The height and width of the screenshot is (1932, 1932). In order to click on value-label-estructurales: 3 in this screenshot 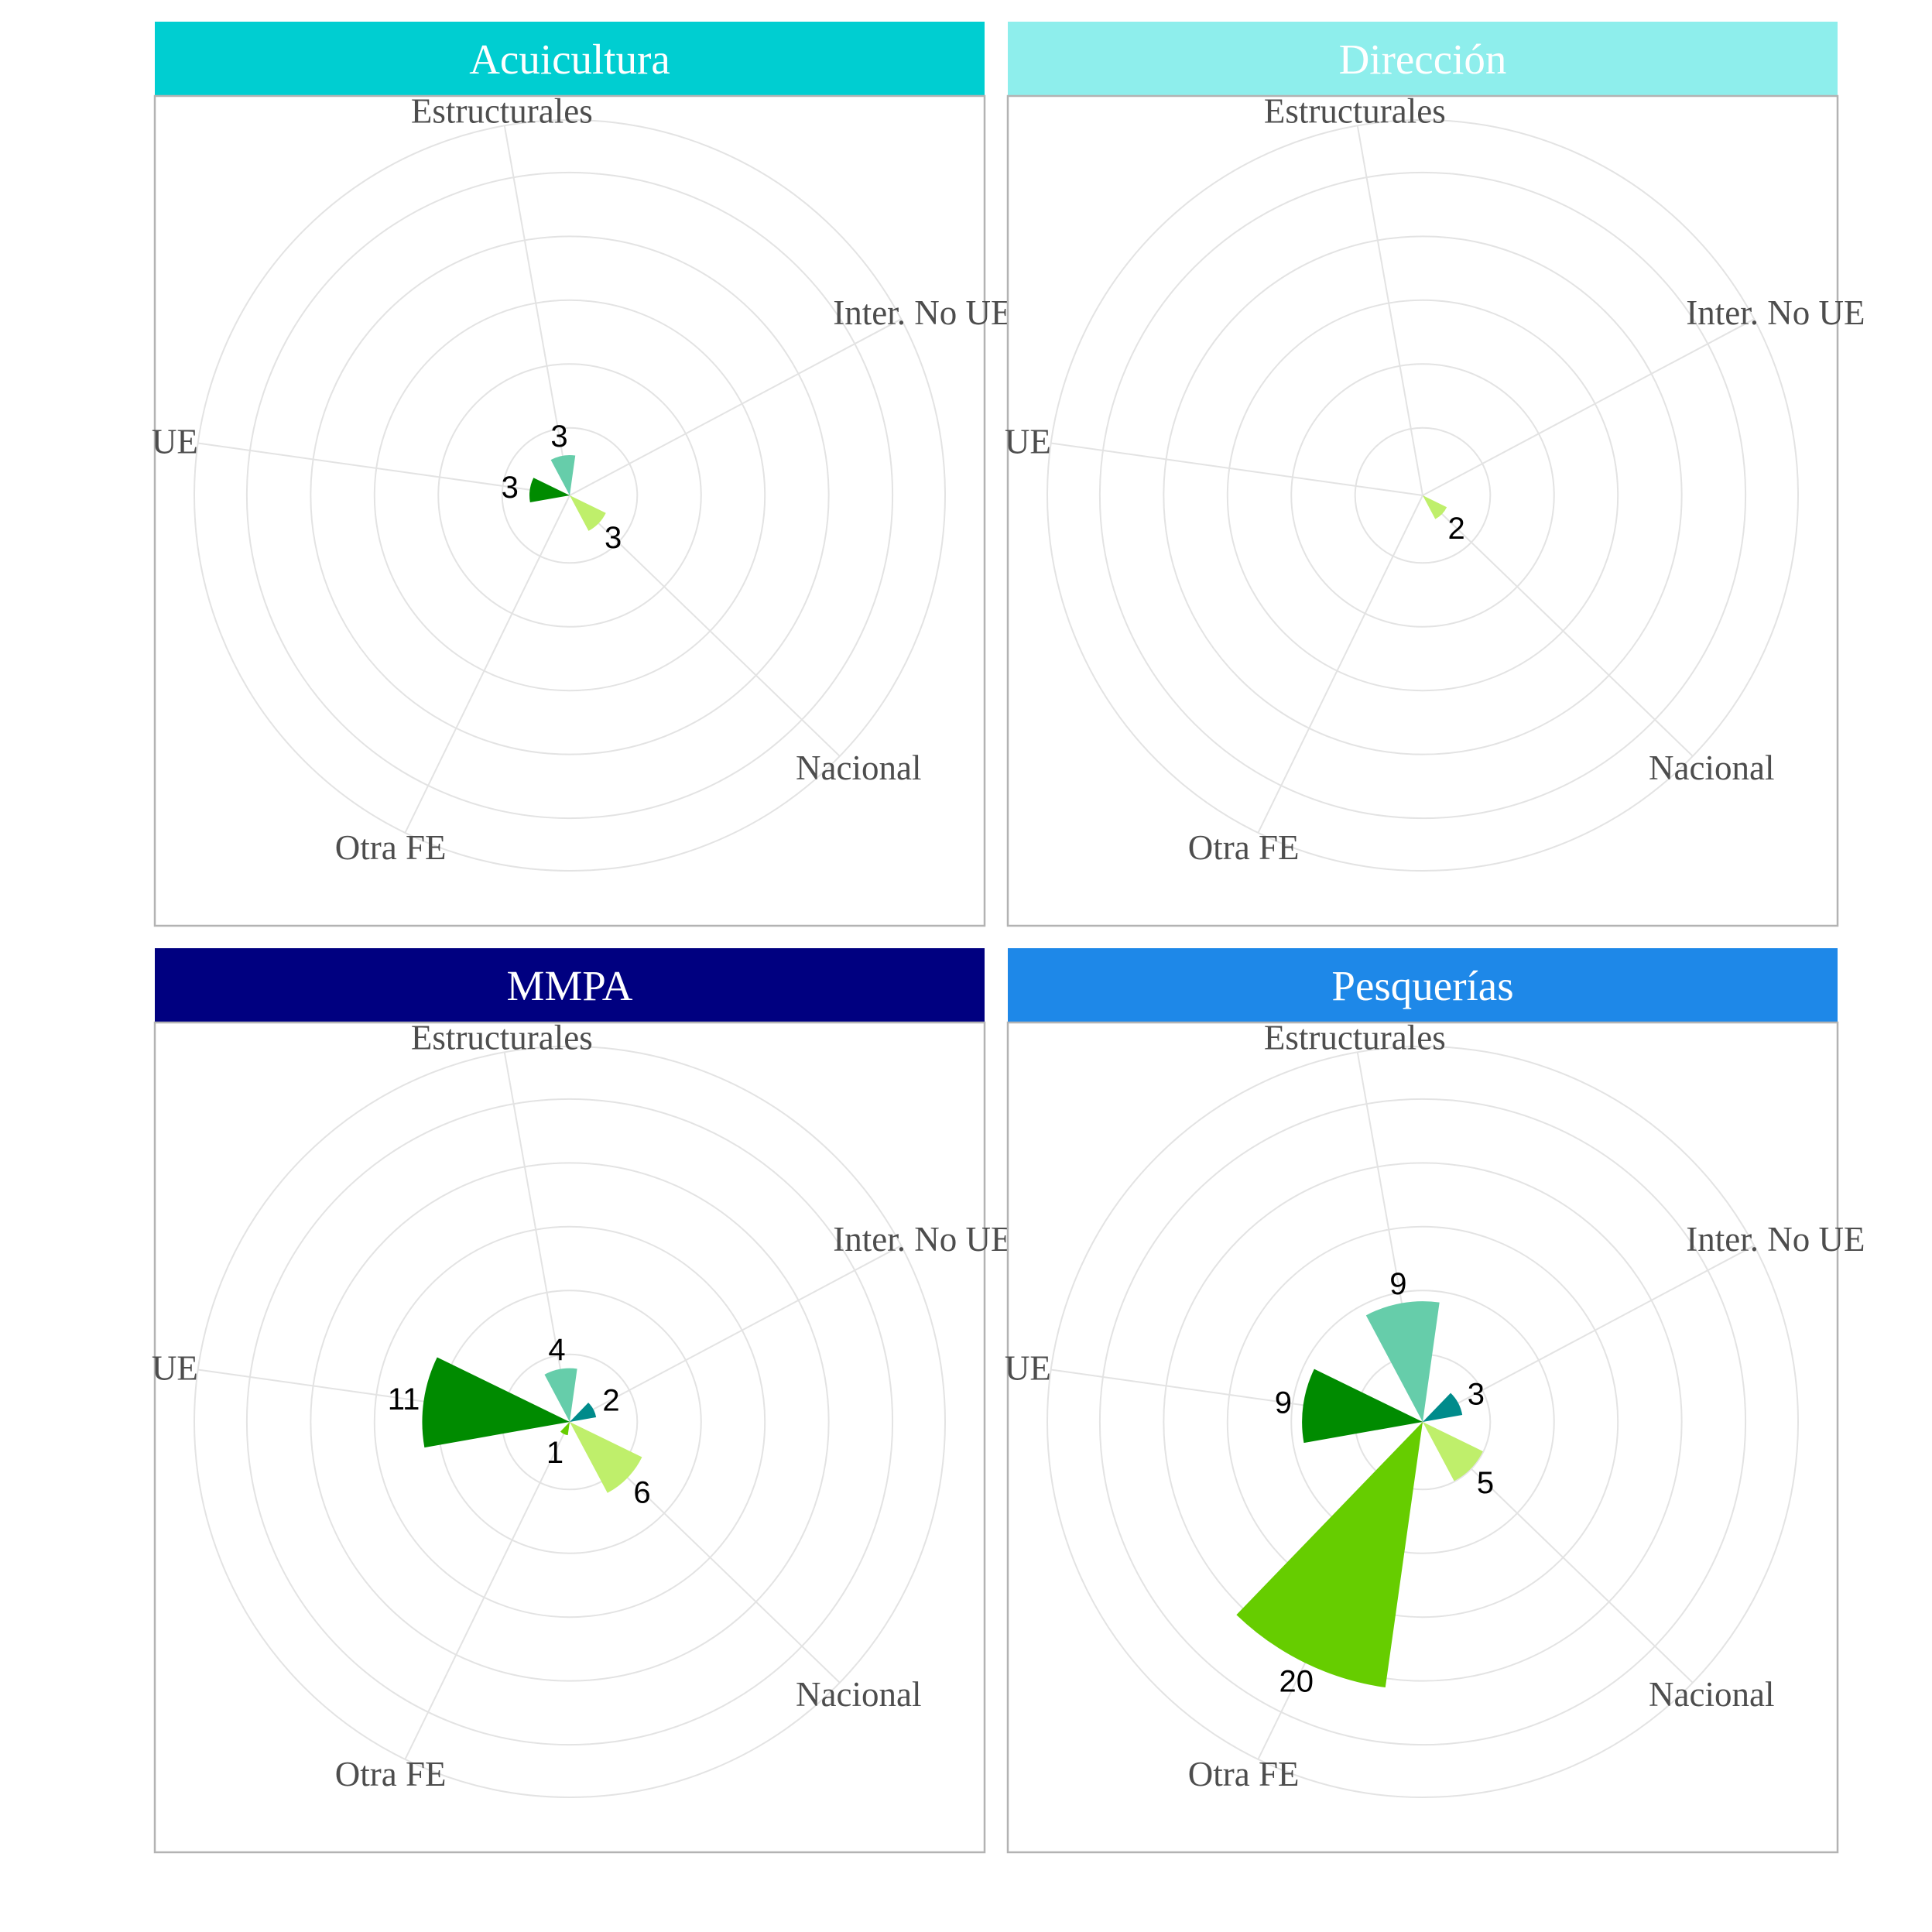, I will do `click(558, 437)`.